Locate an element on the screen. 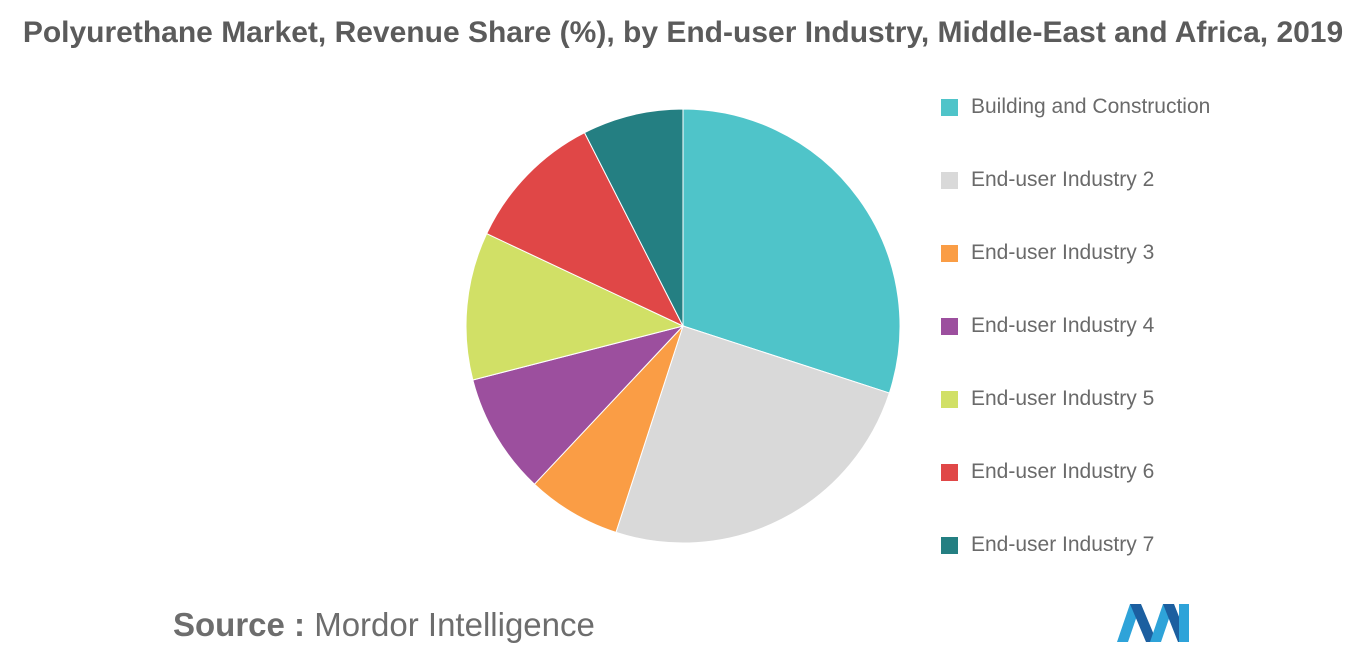  legend-label: End-user Industry 6 is located at coordinates (1063, 471).